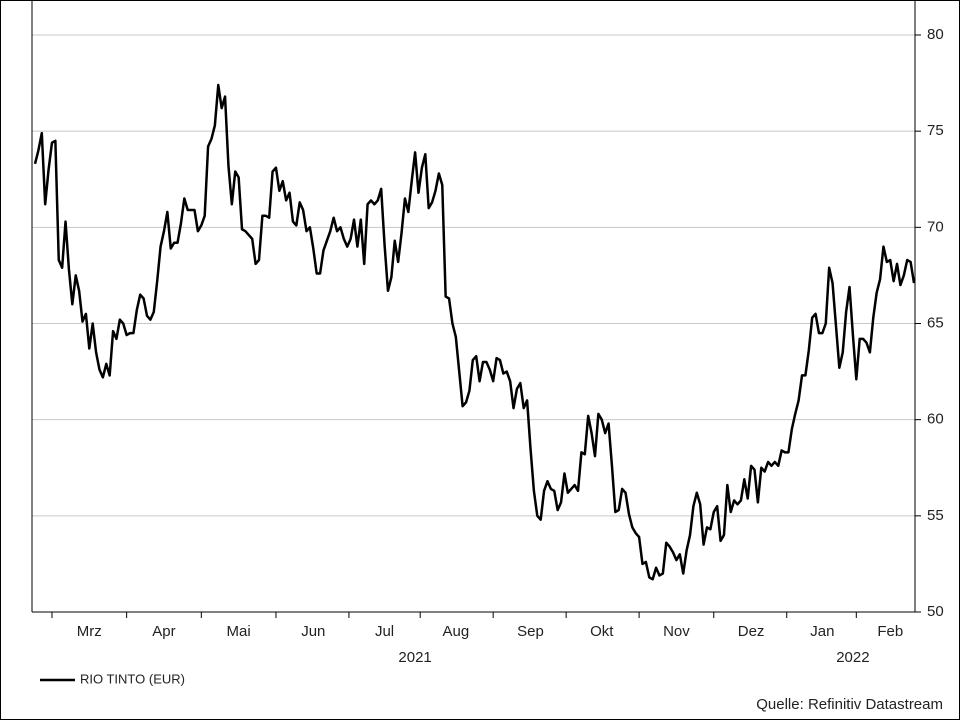  Describe the element at coordinates (935, 322) in the screenshot. I see `y-tick-label: 65` at that location.